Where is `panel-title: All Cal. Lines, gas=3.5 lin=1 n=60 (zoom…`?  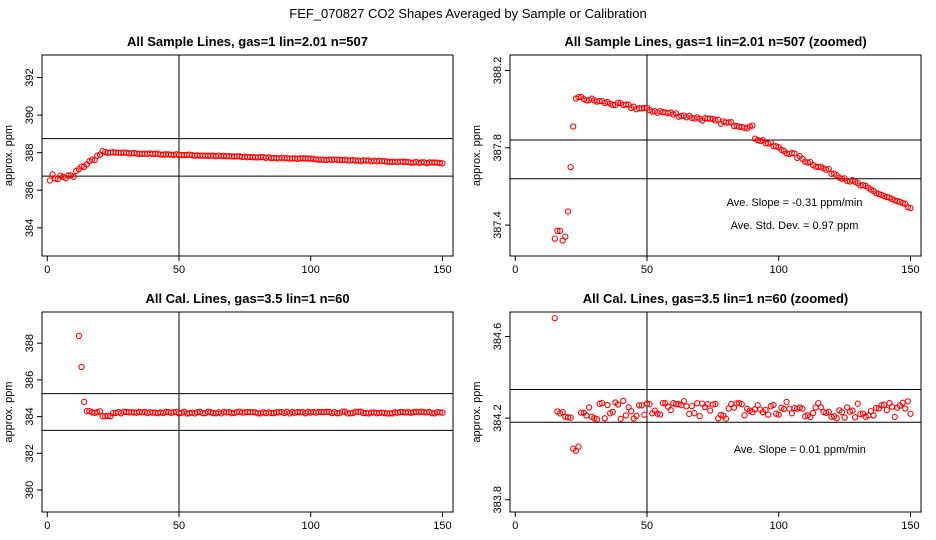
panel-title: All Cal. Lines, gas=3.5 lin=1 n=60 (zoom… is located at coordinates (716, 298).